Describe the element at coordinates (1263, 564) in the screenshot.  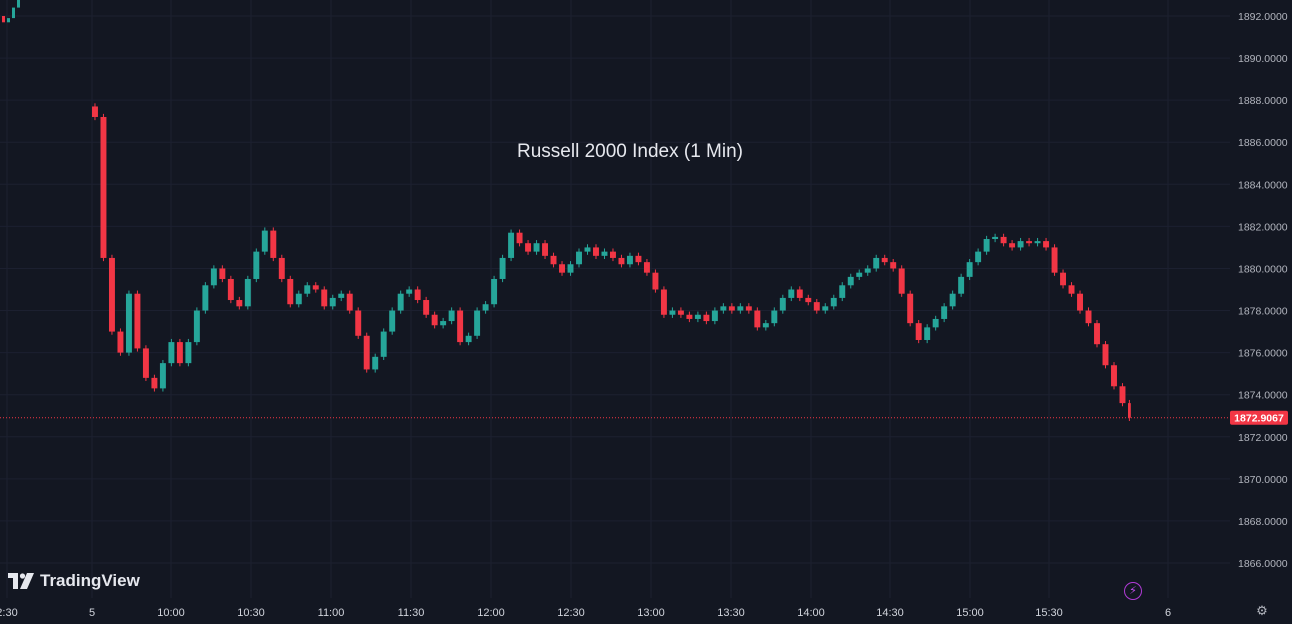
I see `price-tick-label: 1866.0000` at that location.